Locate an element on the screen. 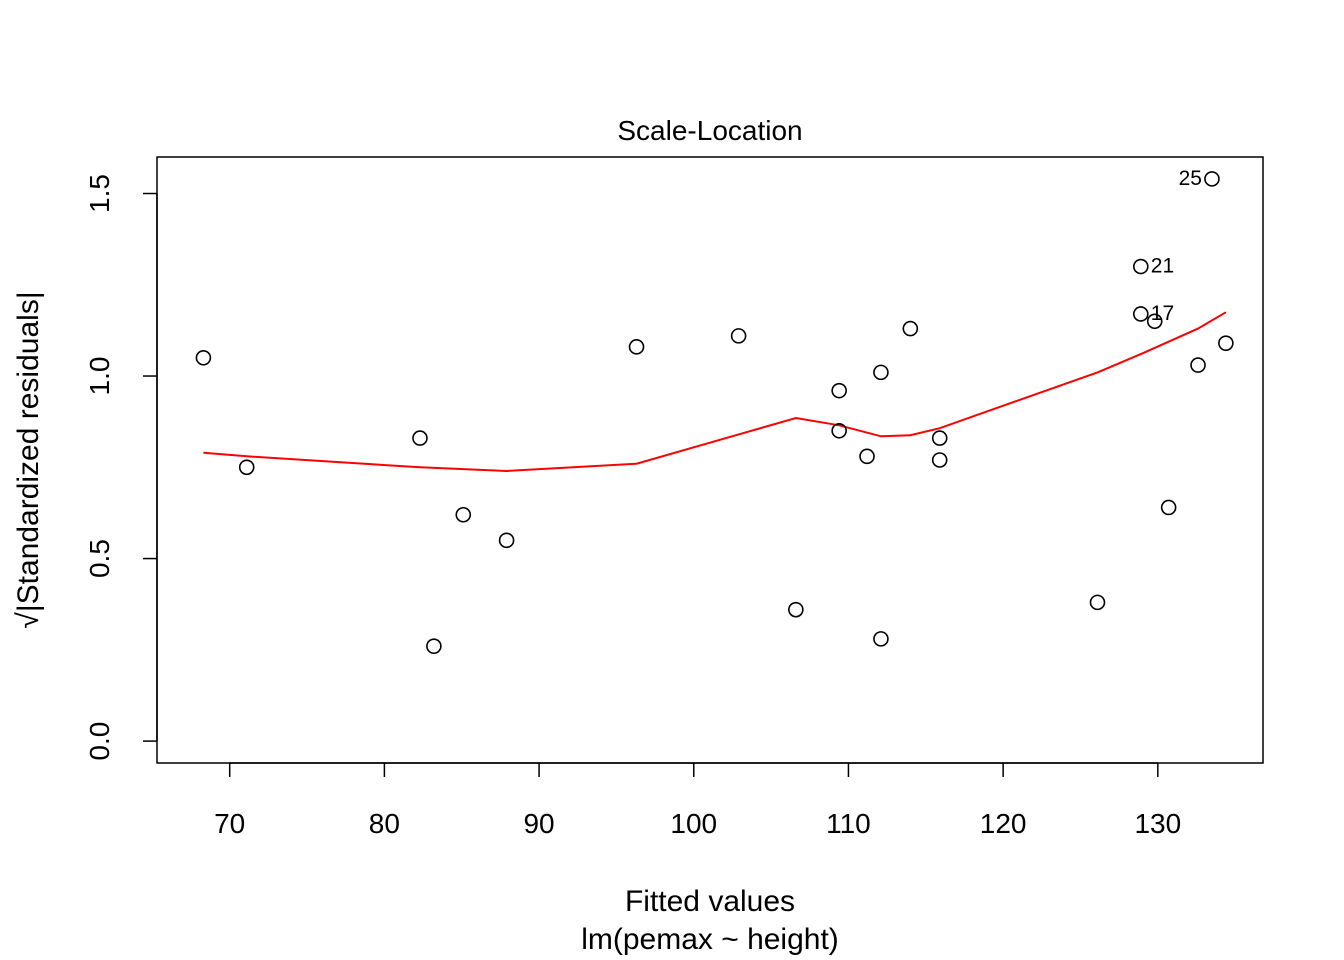  x-tick-label: 80 is located at coordinates (384, 823).